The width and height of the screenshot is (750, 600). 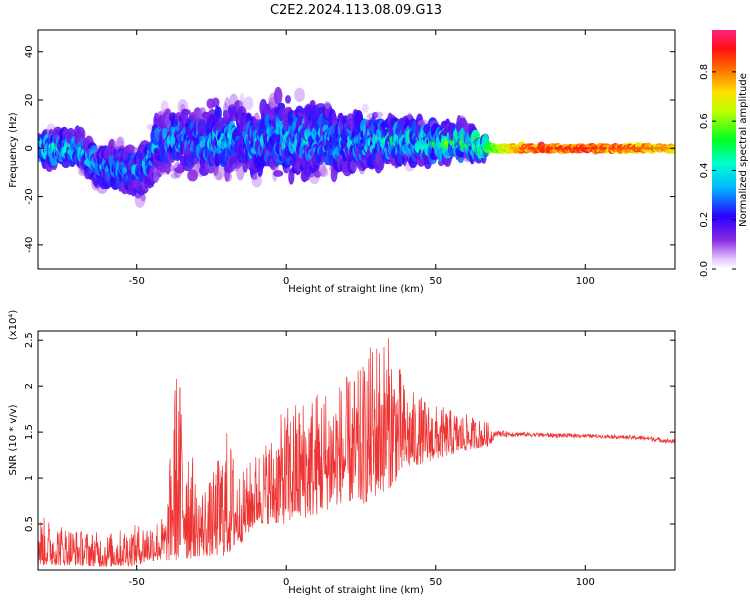 I want to click on colorbar-tick-label: 0.8, so click(x=704, y=72).